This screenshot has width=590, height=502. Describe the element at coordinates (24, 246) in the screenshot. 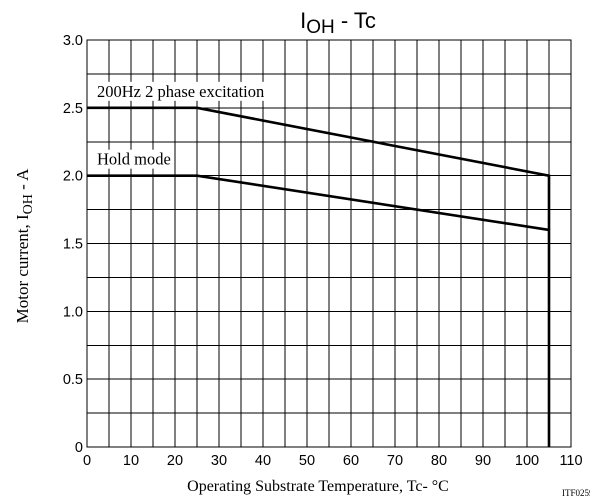

I see `y-axis-label: Motor current, IOH - A` at that location.